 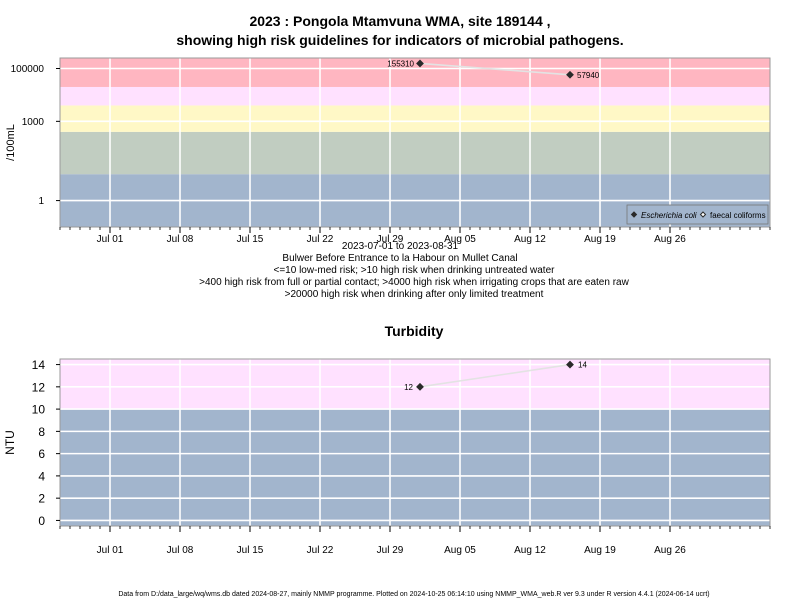 I want to click on legend-label-faecal: faecal coliforms, so click(x=738, y=215).